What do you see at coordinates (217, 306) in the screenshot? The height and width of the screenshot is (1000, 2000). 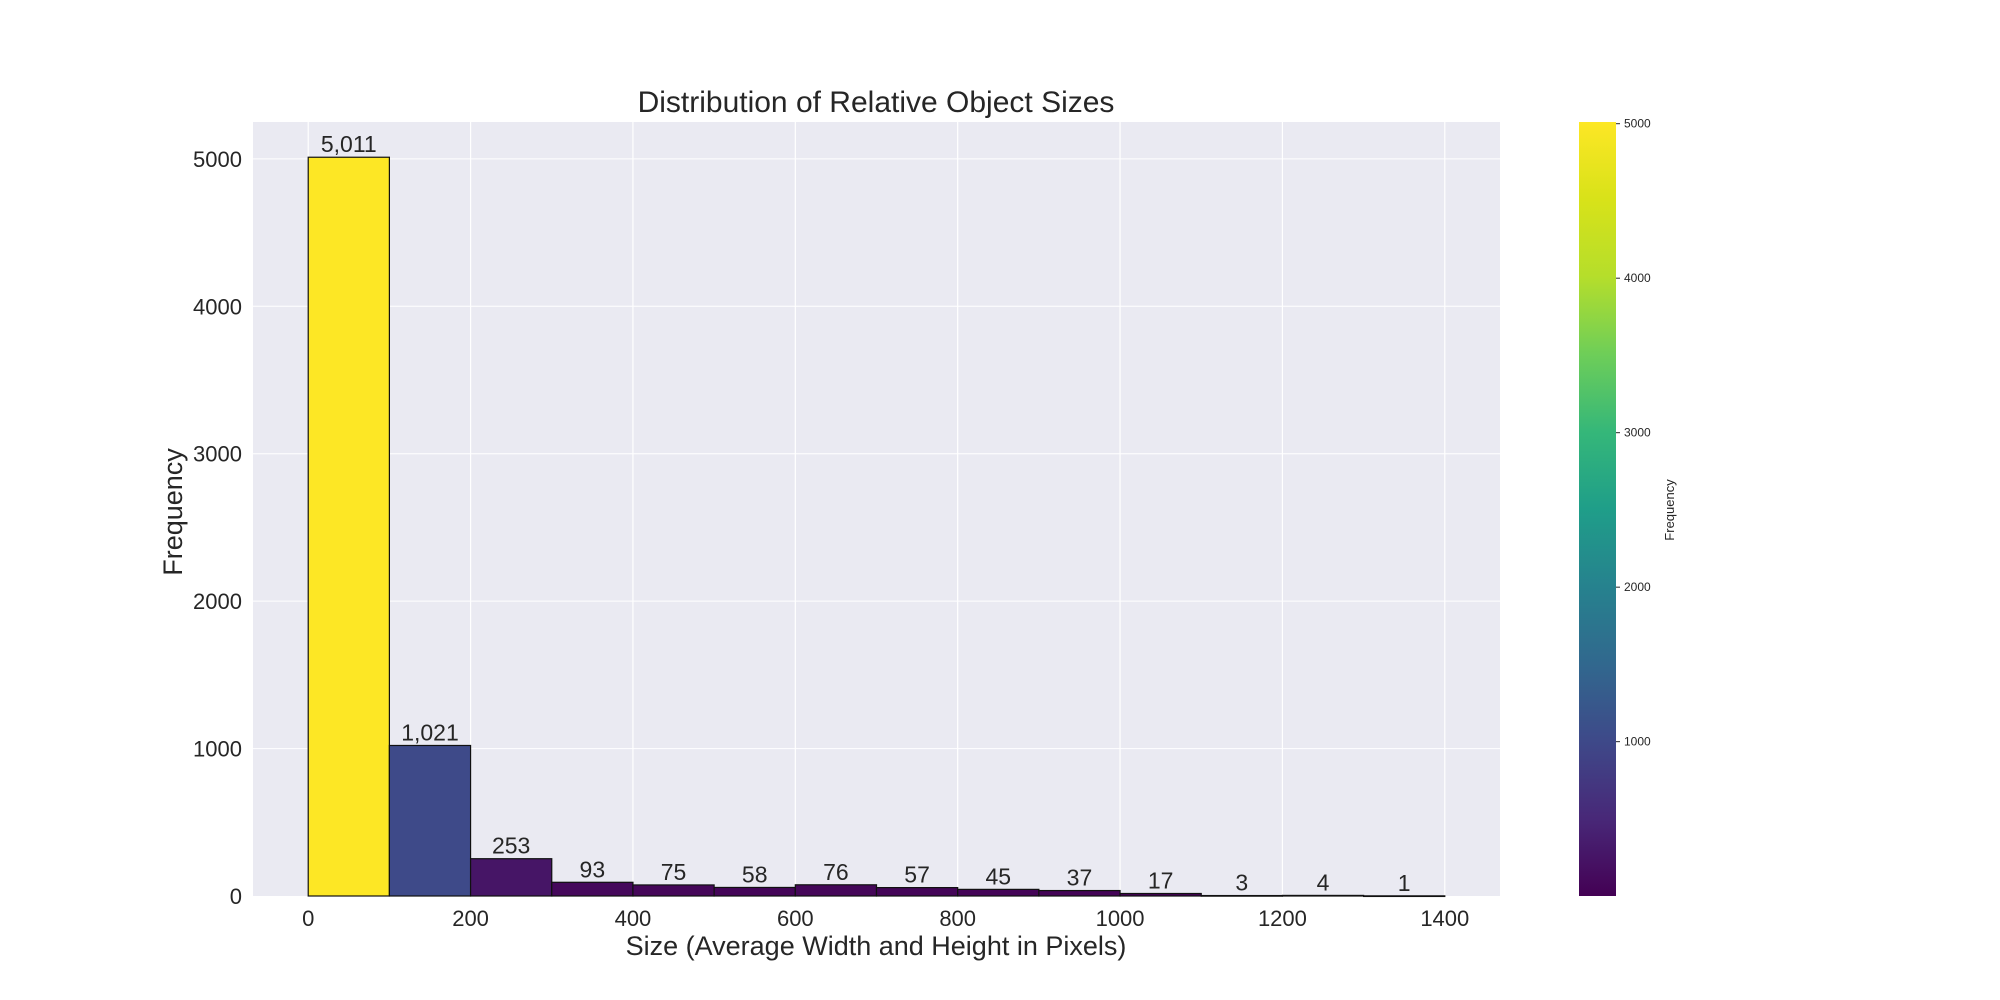 I see `y-tick-label: 4000` at bounding box center [217, 306].